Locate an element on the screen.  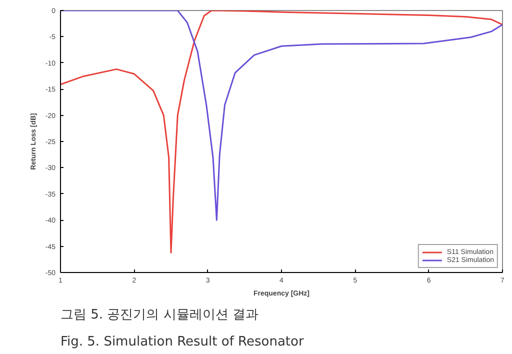
caption: 그림 5. 공진기의 시뮬레이션 결과 is located at coordinates (159, 315).